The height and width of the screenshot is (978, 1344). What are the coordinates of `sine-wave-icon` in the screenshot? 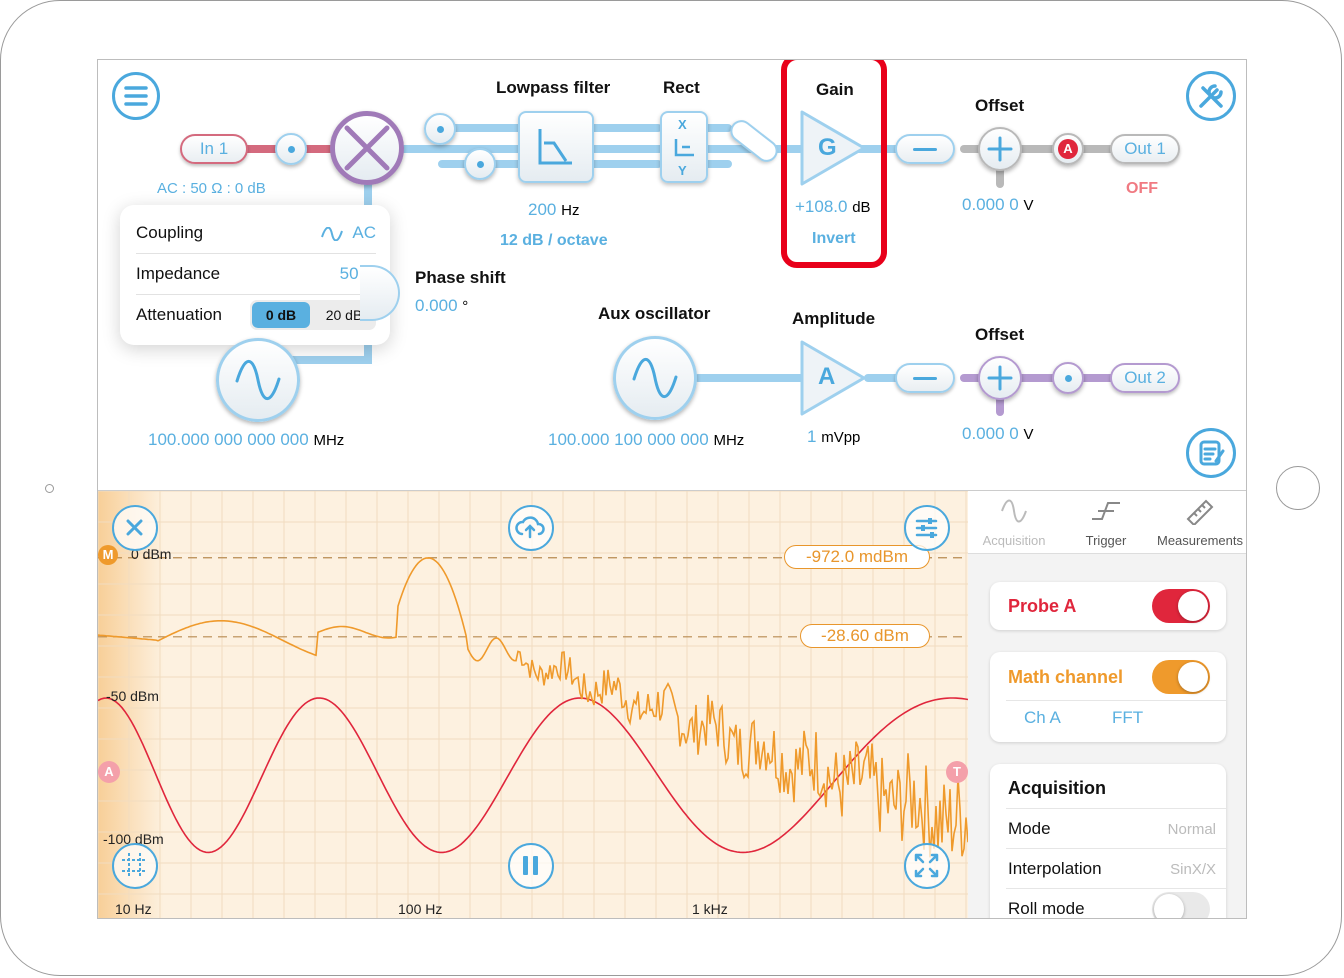 It's located at (655, 378).